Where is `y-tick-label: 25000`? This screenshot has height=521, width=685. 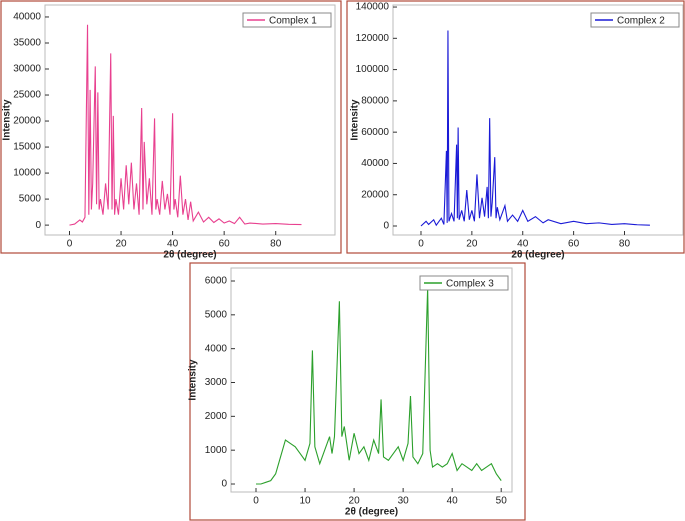
y-tick-label: 25000 is located at coordinates (27, 95).